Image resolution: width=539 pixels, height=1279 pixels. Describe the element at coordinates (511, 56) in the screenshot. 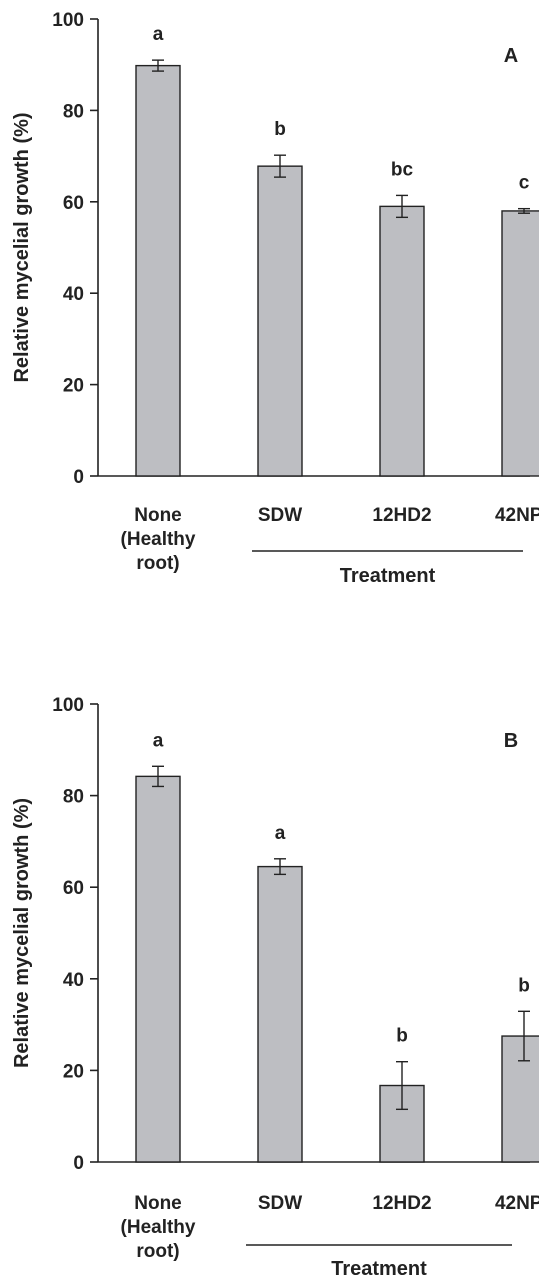

I see `panel-label: A` at that location.